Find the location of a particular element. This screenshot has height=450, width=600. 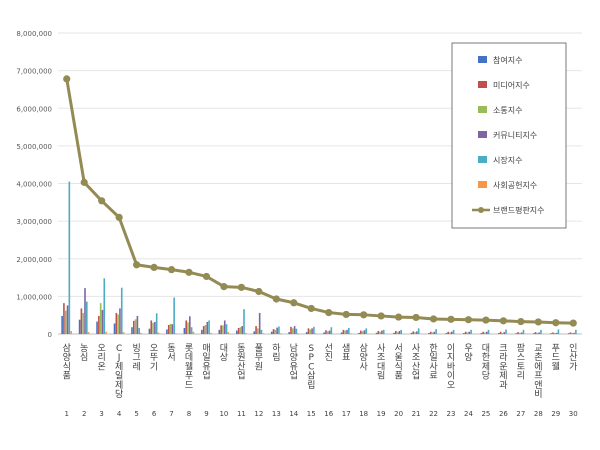

x-index-label: 12 is located at coordinates (258, 414).